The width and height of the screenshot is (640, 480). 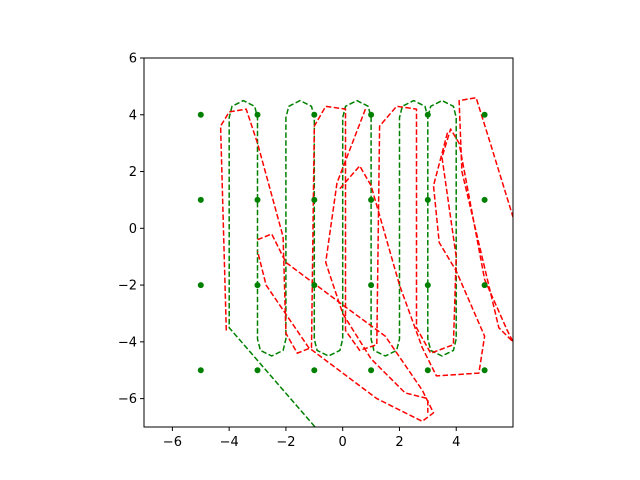 What do you see at coordinates (343, 442) in the screenshot?
I see `x-tick-label: 0` at bounding box center [343, 442].